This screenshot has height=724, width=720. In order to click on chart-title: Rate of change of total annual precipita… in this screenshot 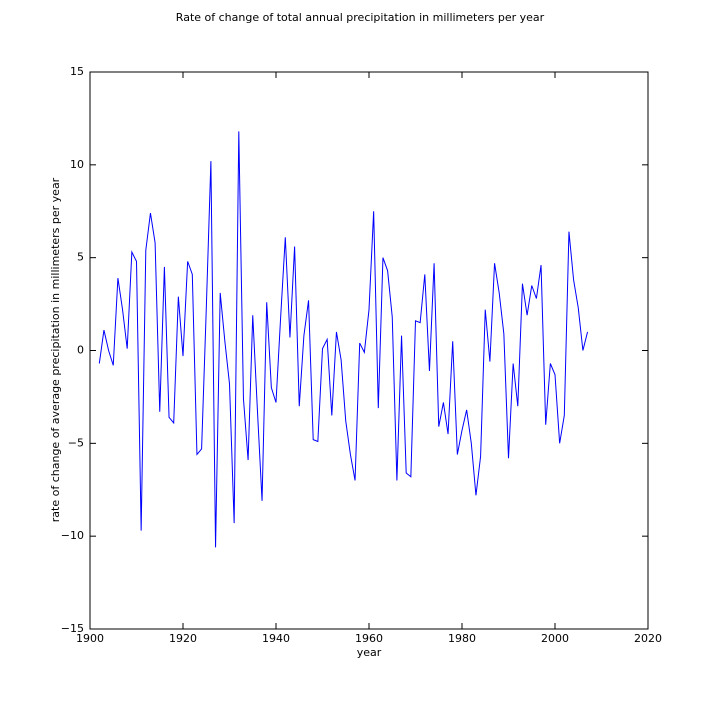, I will do `click(360, 17)`.